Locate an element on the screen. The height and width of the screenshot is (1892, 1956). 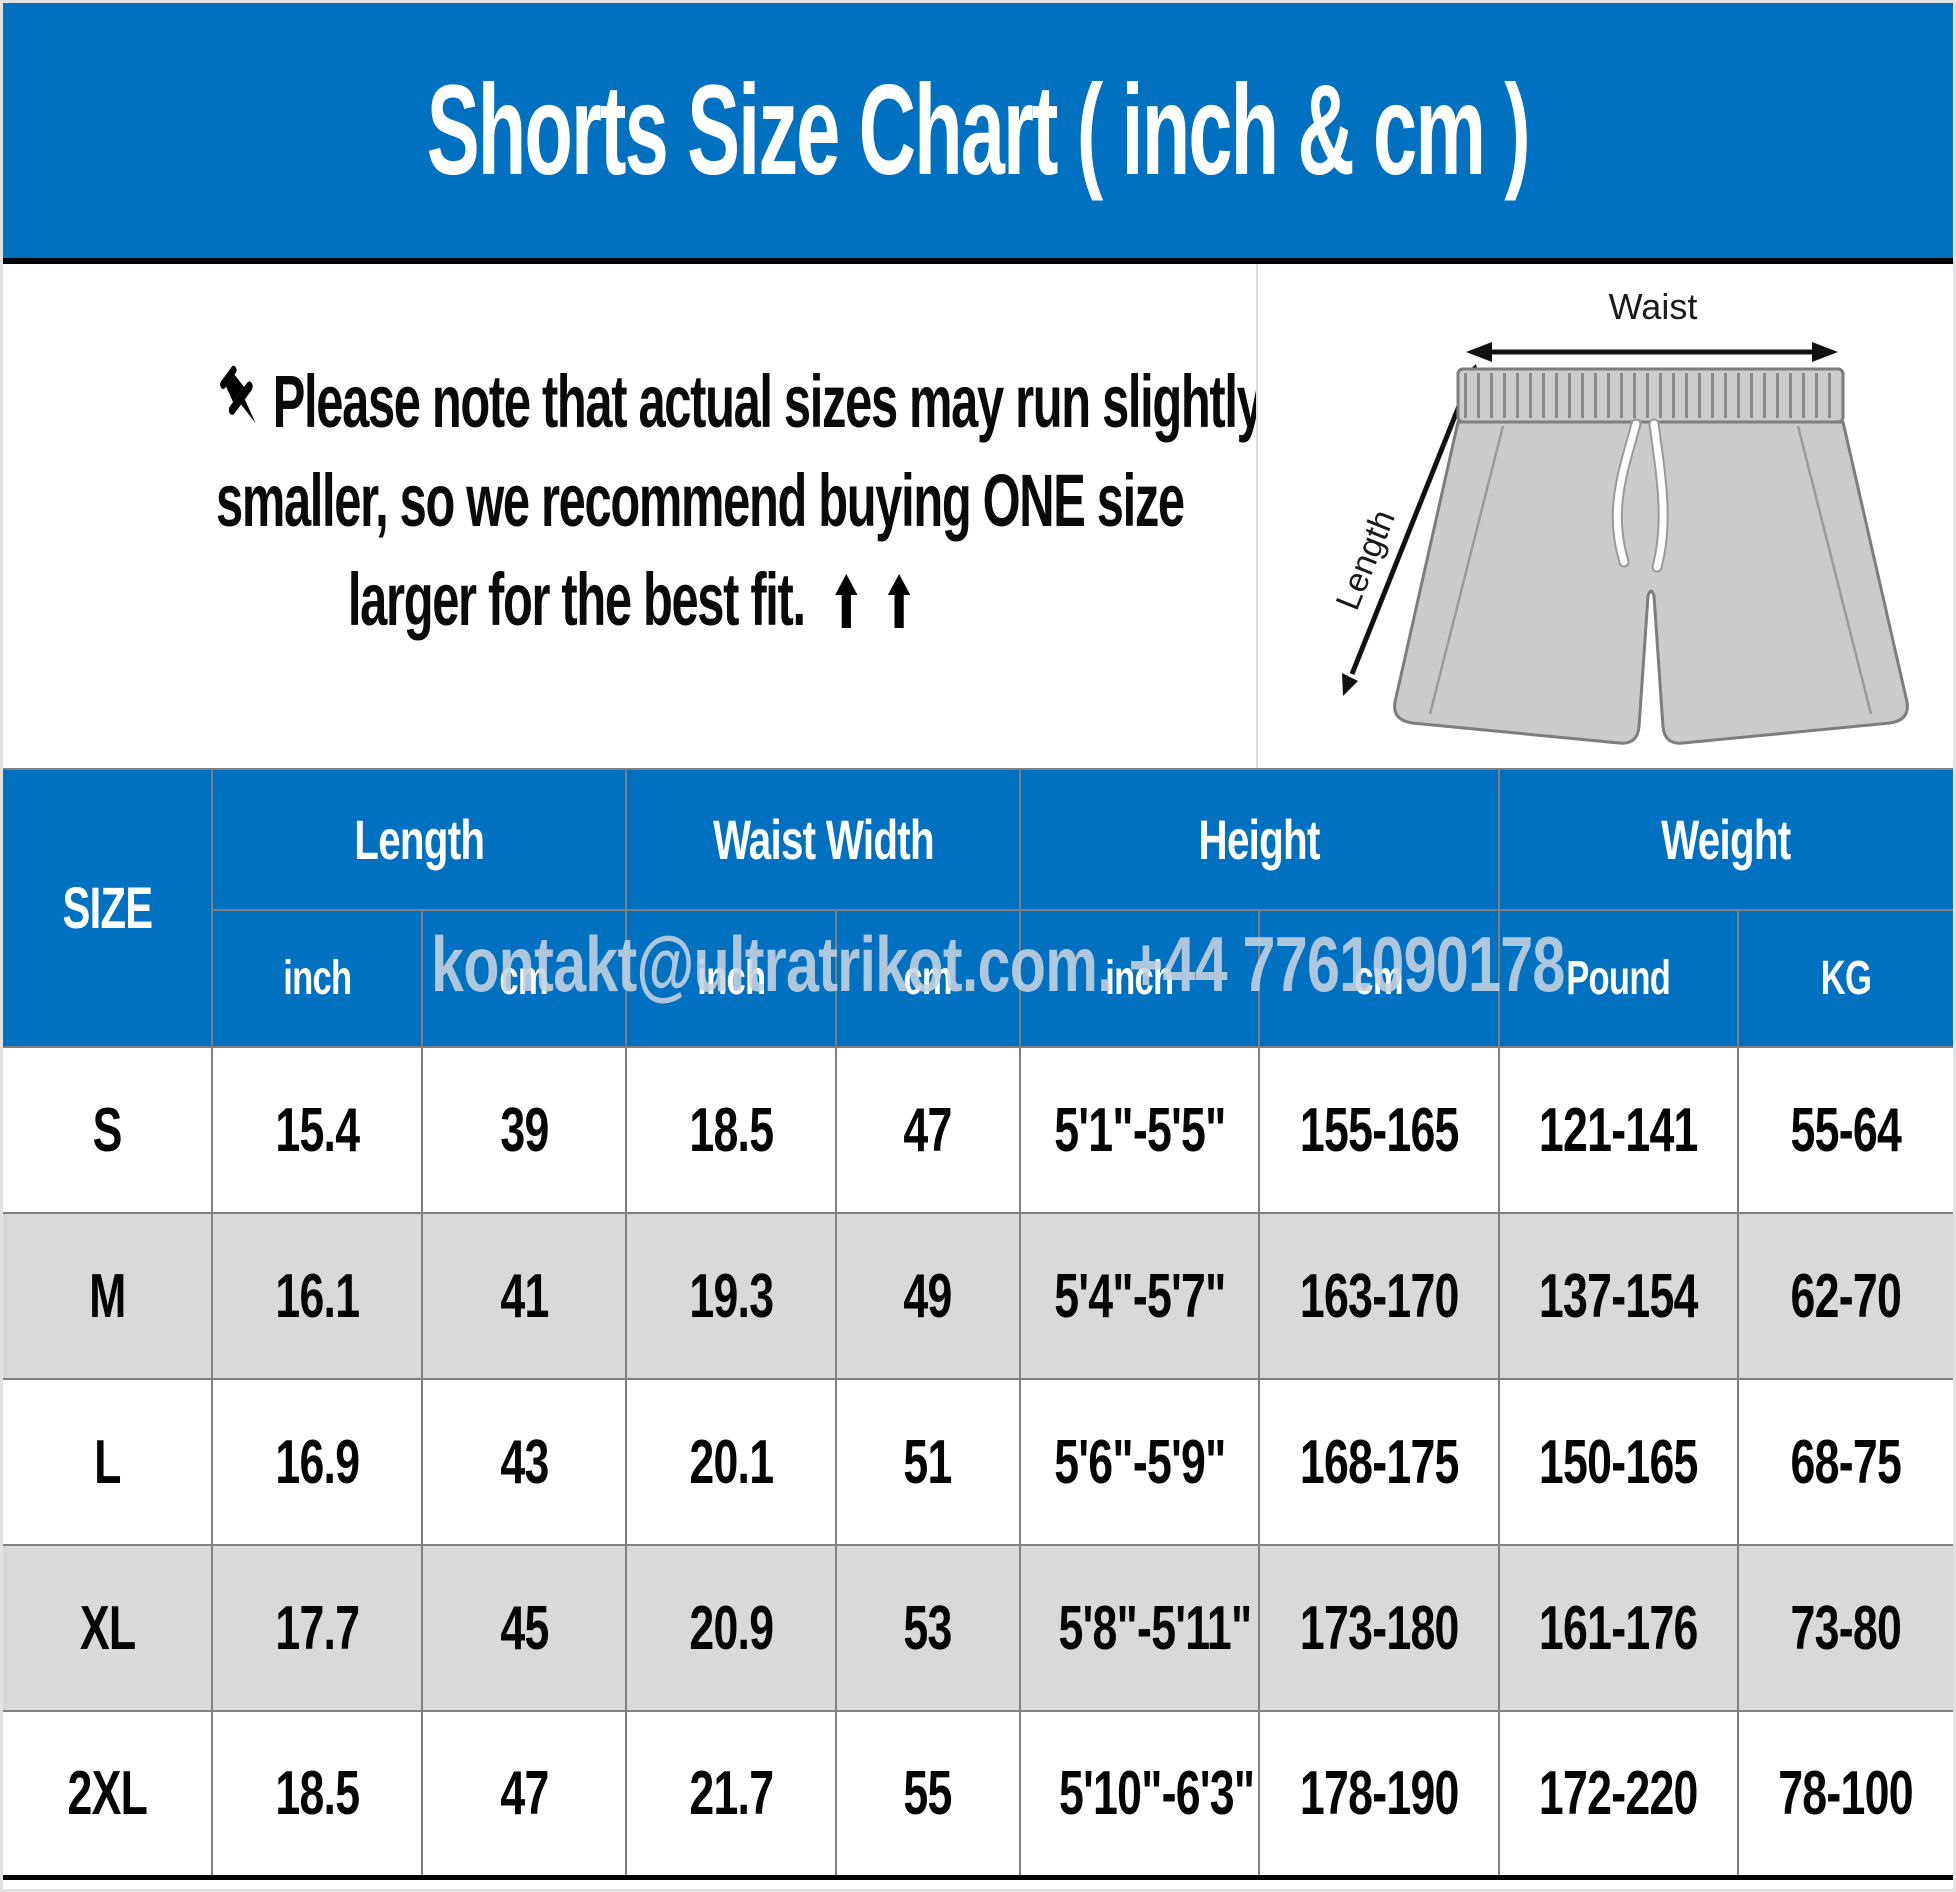
col-header-size: SIZE is located at coordinates (108, 908).